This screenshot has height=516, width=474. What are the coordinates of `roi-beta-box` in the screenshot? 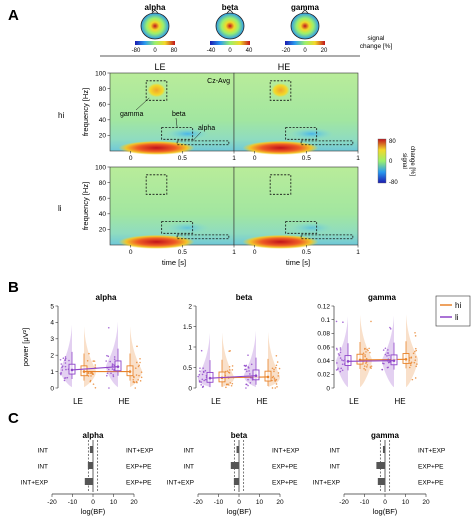 It's located at (301, 133).